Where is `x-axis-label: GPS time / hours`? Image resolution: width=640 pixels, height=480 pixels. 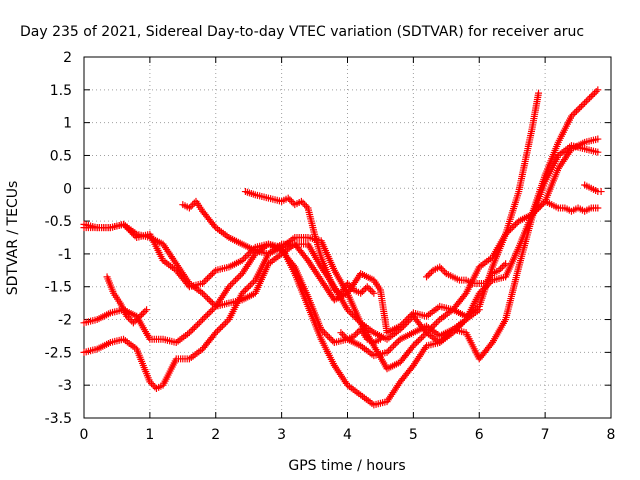
x-axis-label: GPS time / hours is located at coordinates (346, 466).